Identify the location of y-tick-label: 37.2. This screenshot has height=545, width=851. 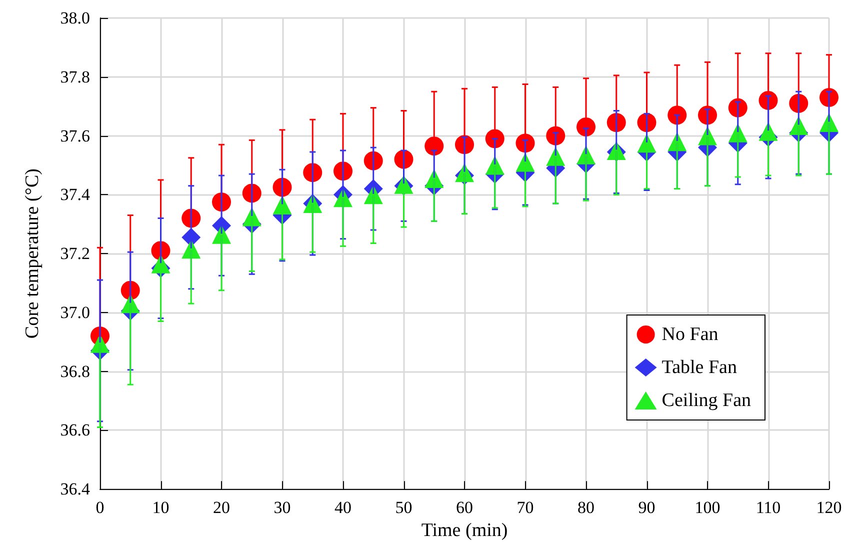
(75, 254).